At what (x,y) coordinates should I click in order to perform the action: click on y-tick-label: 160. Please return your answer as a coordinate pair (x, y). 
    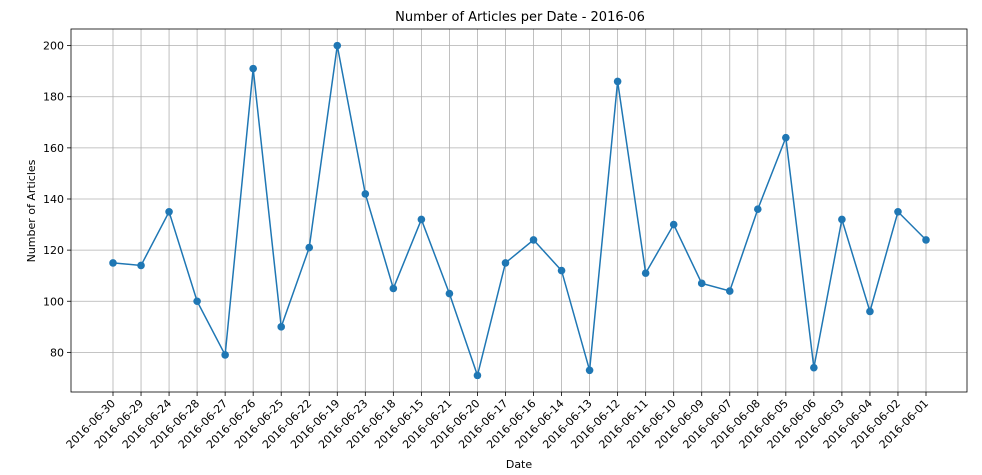
    Looking at the image, I should click on (53, 148).